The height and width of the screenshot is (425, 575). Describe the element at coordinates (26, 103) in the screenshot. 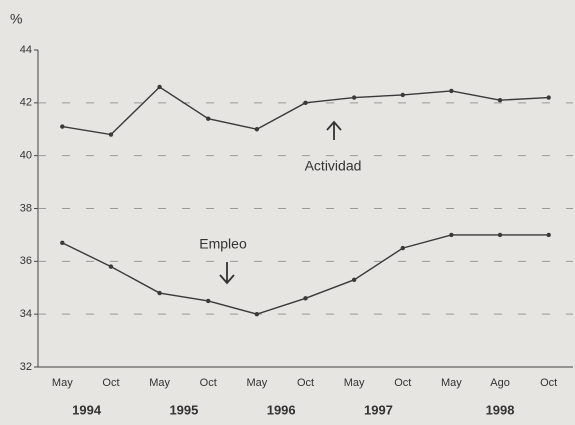

I see `y-tick-label: 42` at that location.